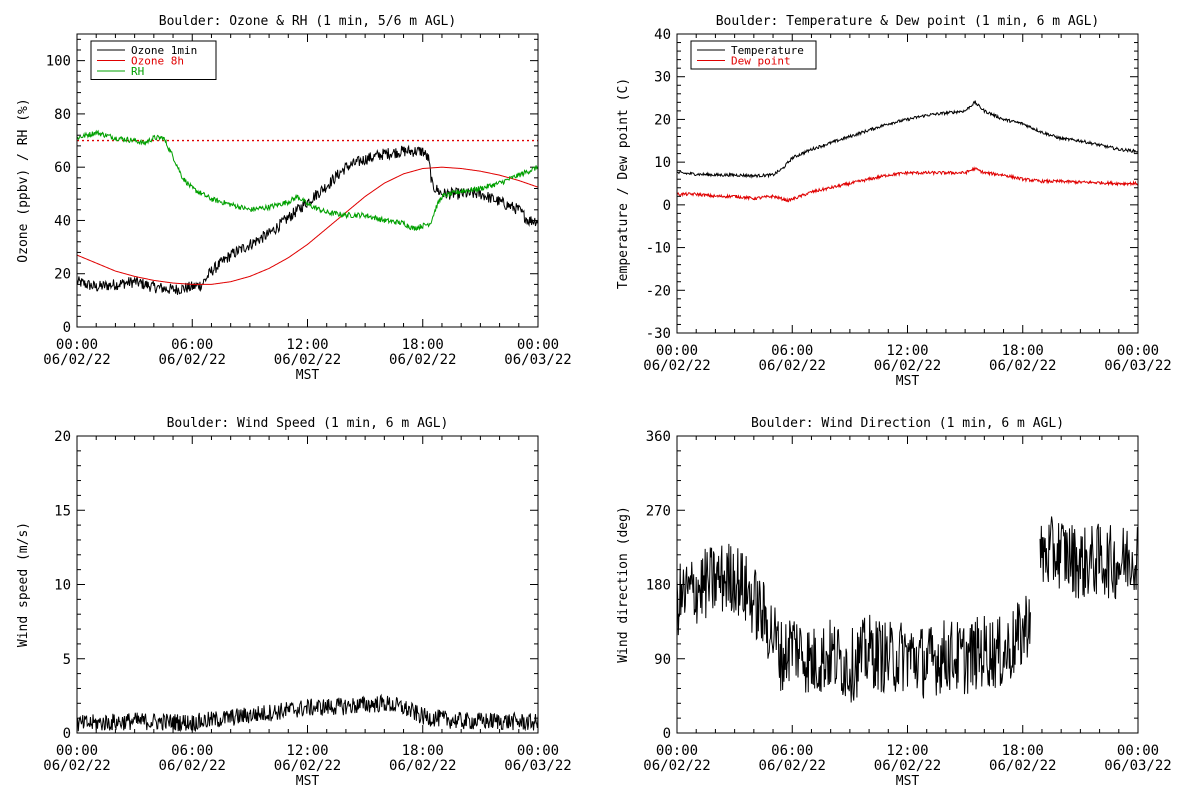  I want to click on chart-title: Boulder: Wind Direction (1 min, 6 m AGL), so click(907, 423).